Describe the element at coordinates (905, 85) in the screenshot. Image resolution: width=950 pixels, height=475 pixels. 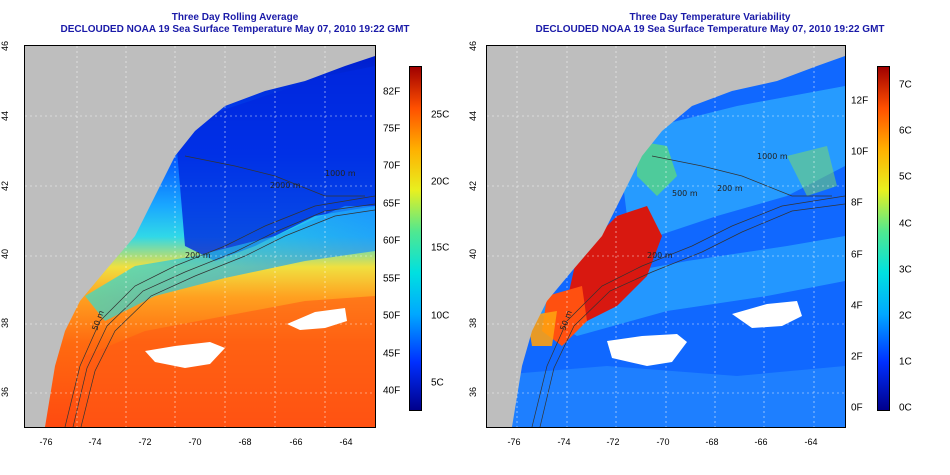
I see `colorbar-c-label: 7C` at that location.